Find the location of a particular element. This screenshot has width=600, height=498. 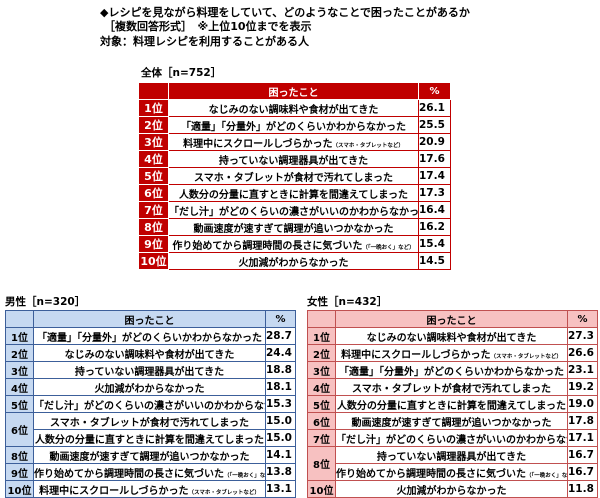

table-row: 3位 料理中にスクロールしづらかった（スマホ・タブレットなど） 20.9 is located at coordinates (294, 142).